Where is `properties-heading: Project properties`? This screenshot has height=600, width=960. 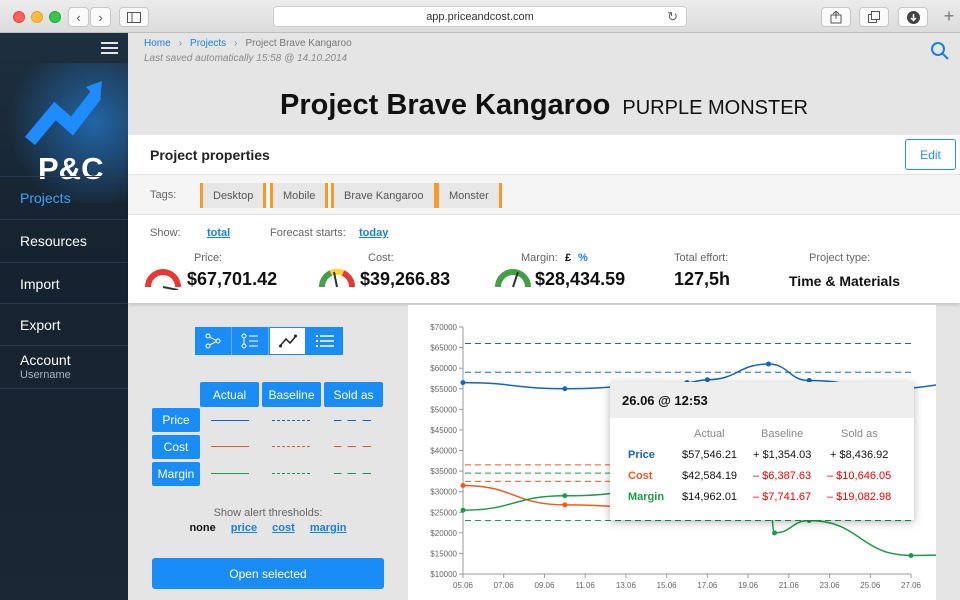 properties-heading: Project properties is located at coordinates (210, 155).